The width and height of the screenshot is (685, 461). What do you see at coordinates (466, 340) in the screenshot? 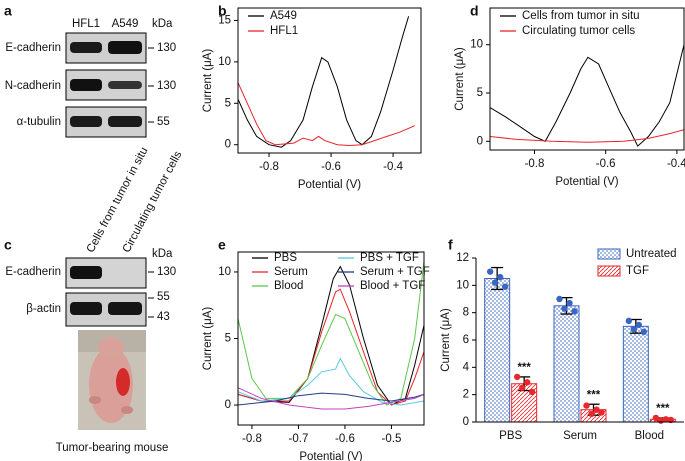
I see `y-tick-label: 6` at bounding box center [466, 340].